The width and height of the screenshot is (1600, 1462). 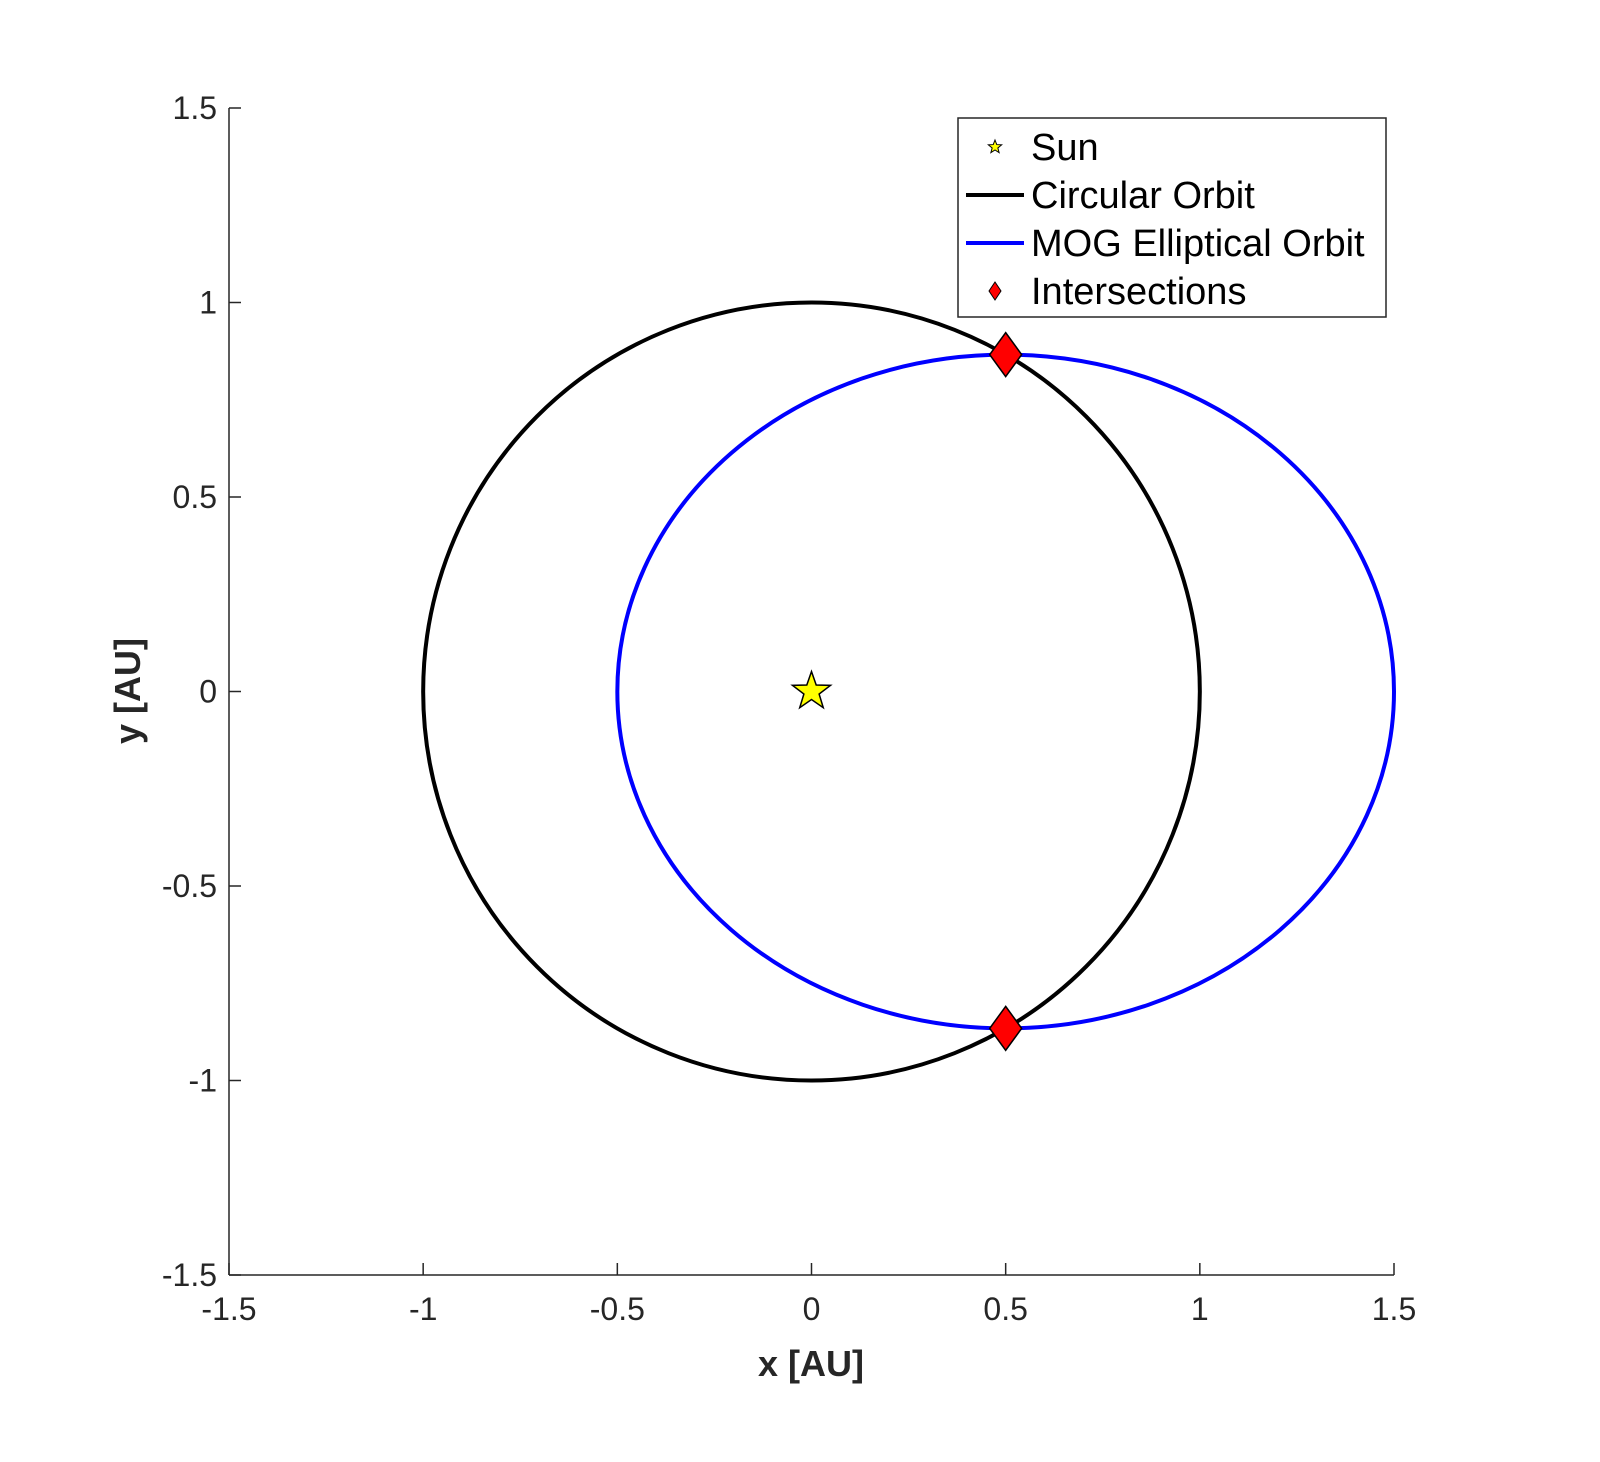 I want to click on x-tick-label: -0.5, so click(x=617, y=1309).